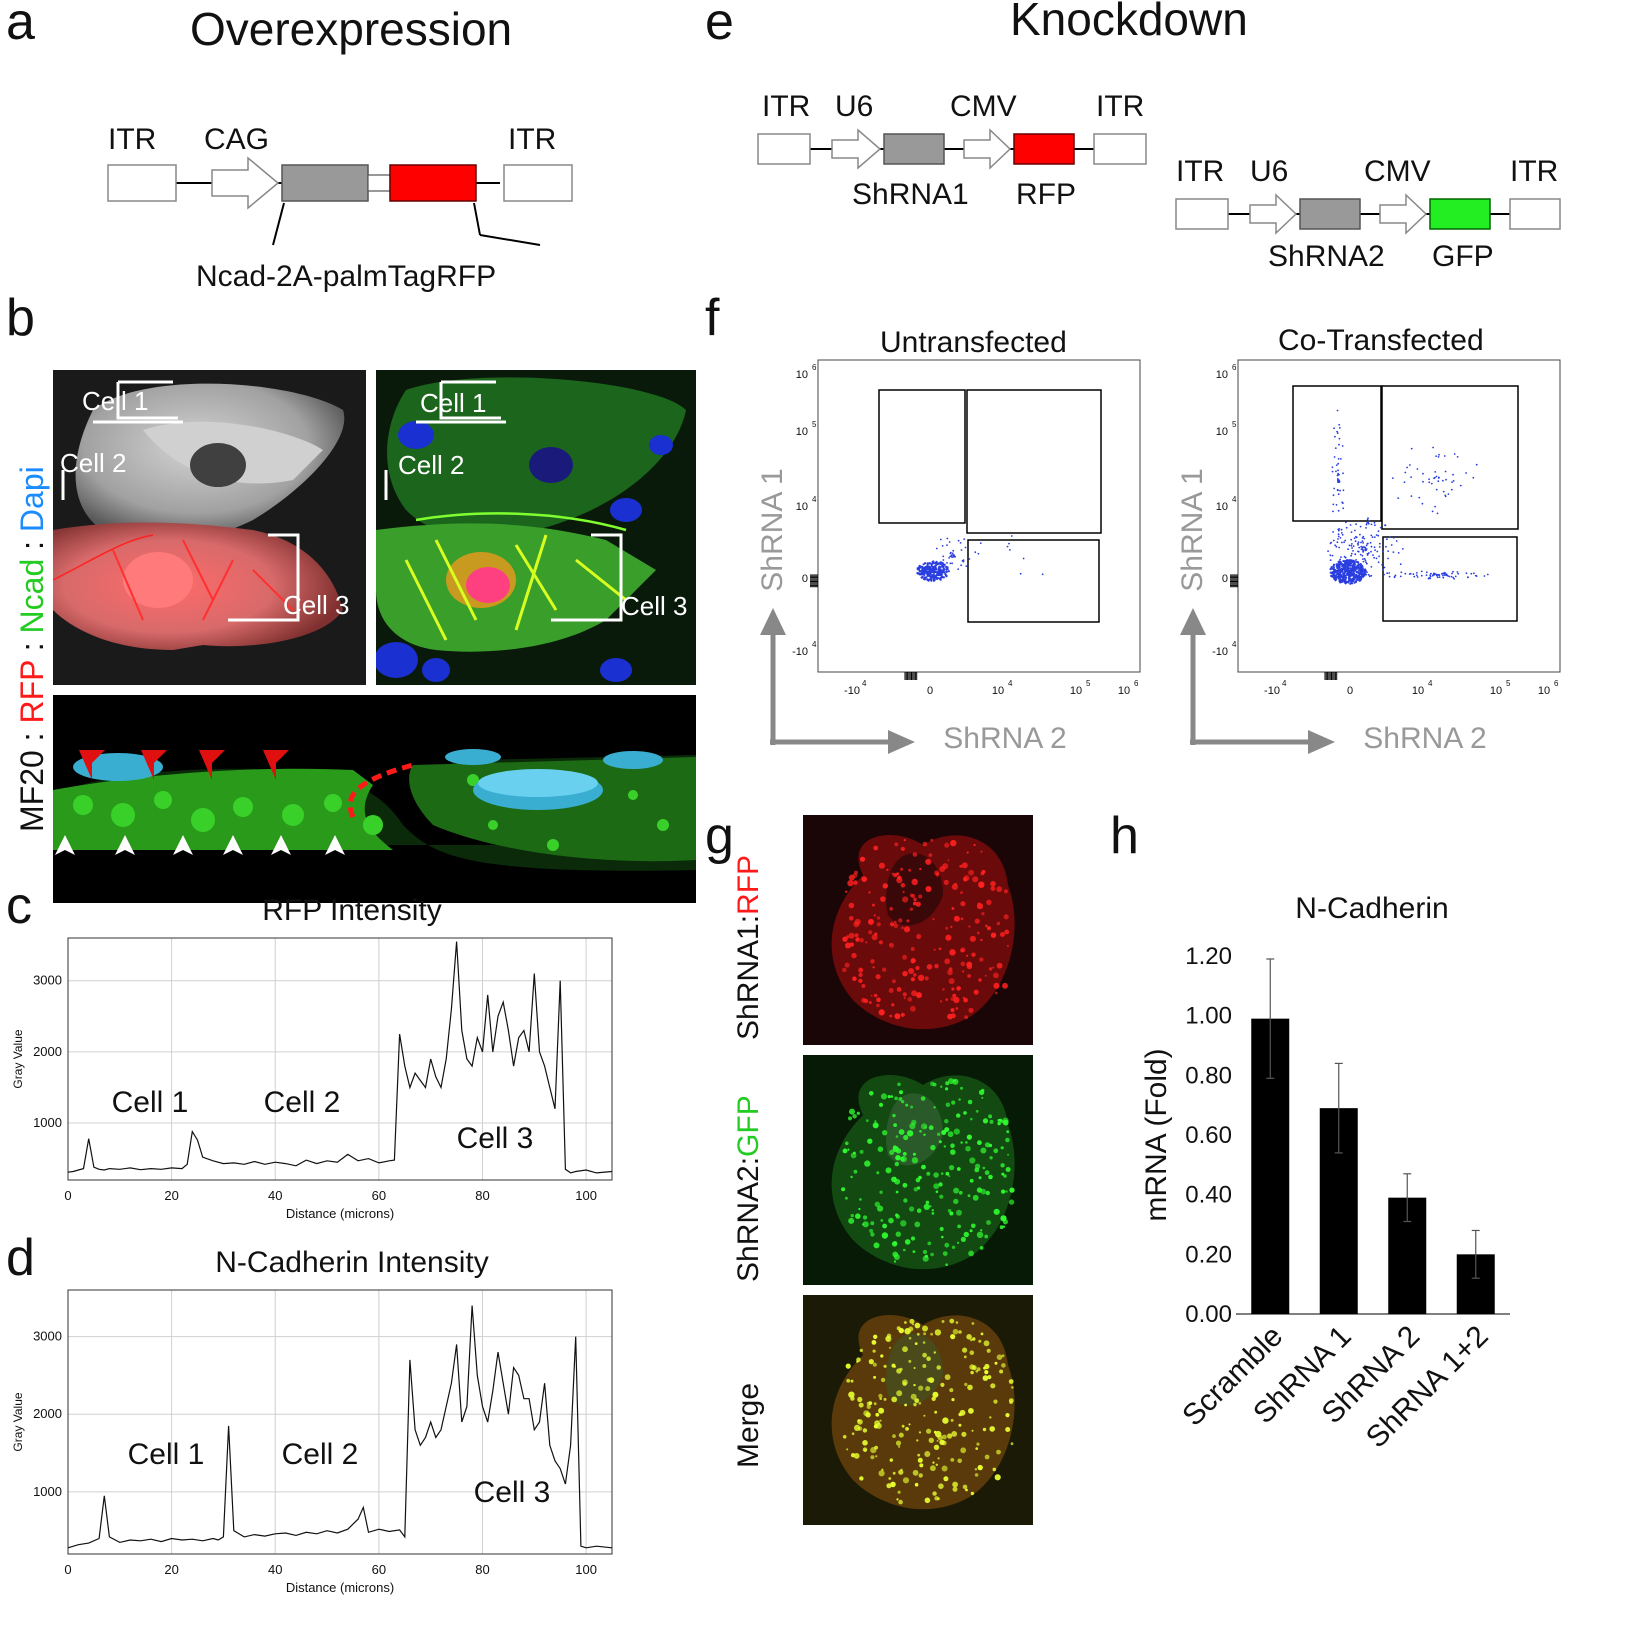 This screenshot has width=1638, height=1648. I want to click on x-tick-exponent: 4, so click(864, 683).